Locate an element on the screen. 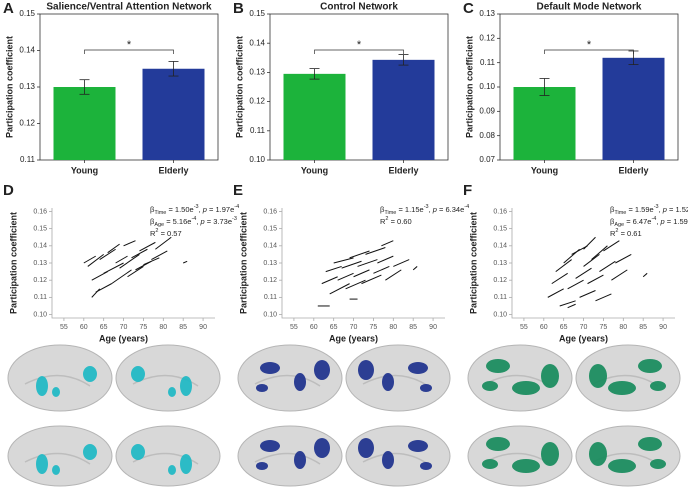 The image size is (688, 500). y-tick-label: 0.07 is located at coordinates (487, 159).